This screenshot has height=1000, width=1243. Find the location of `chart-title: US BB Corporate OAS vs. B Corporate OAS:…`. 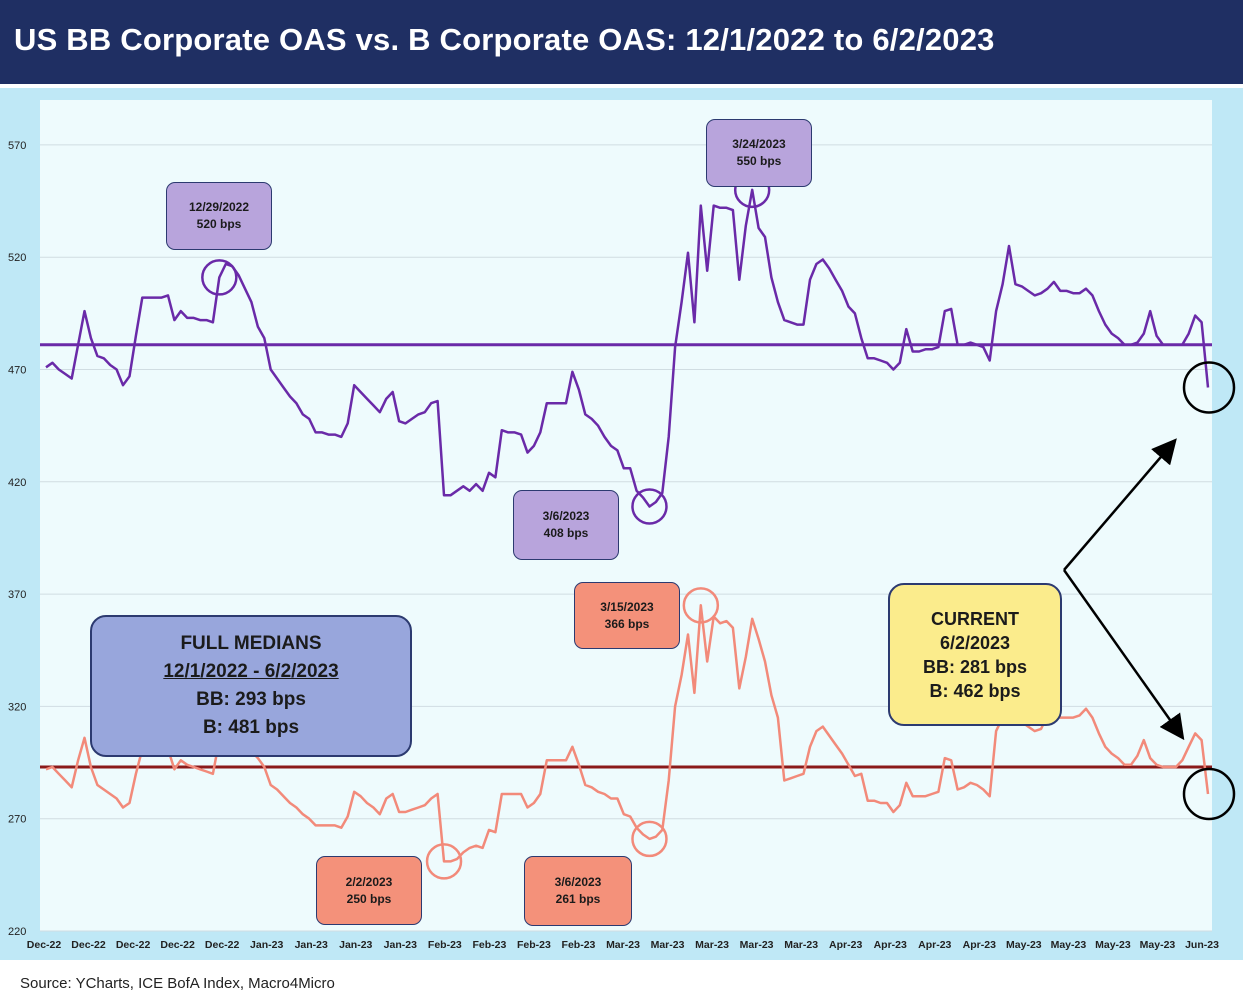

chart-title: US BB Corporate OAS vs. B Corporate OAS:… is located at coordinates (504, 39).